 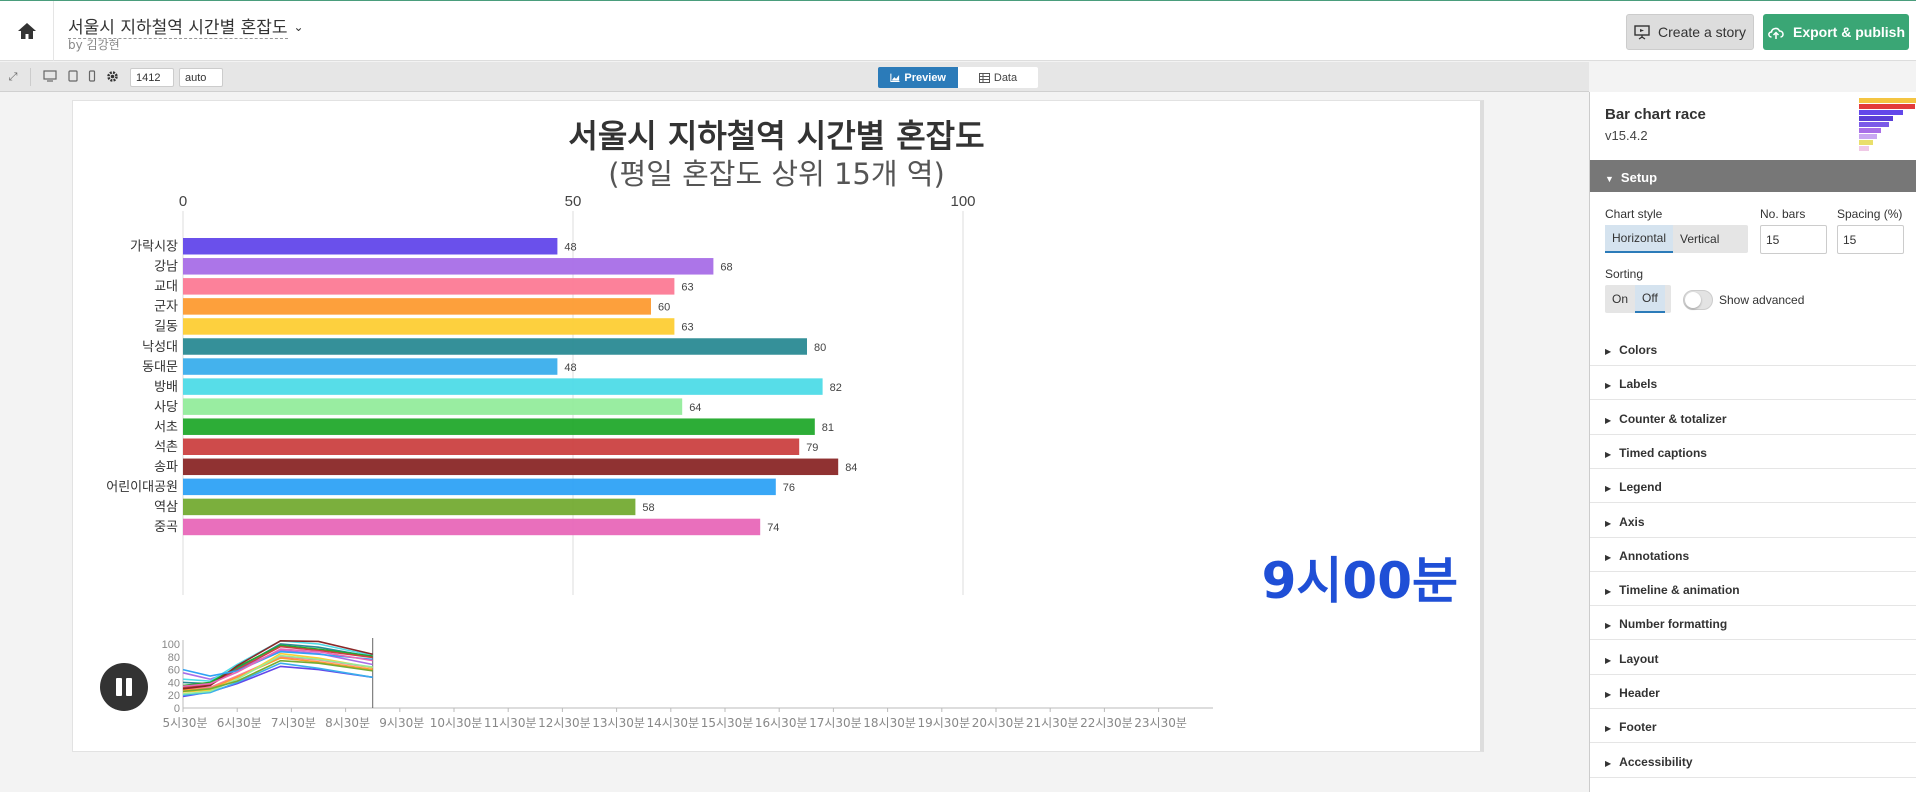 What do you see at coordinates (1639, 658) in the screenshot?
I see `section-label: Layout` at bounding box center [1639, 658].